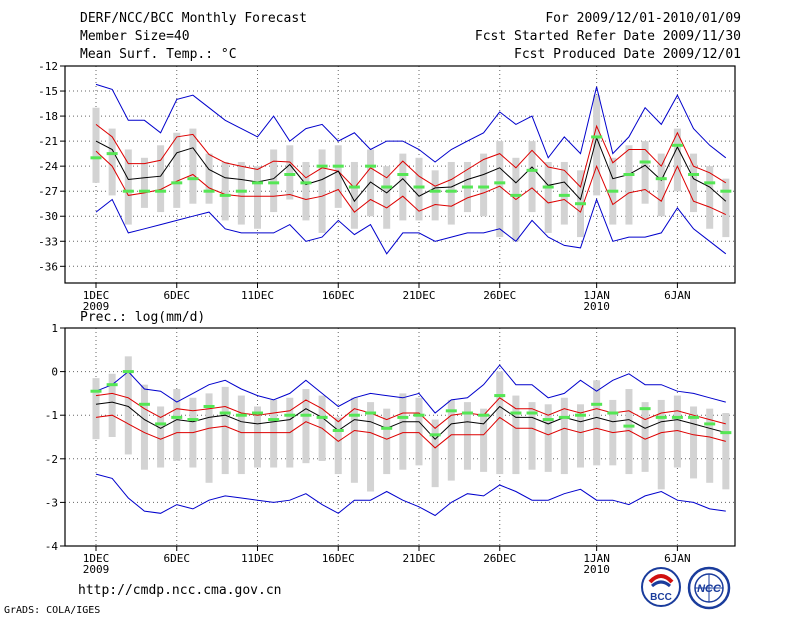 This screenshot has height=618, width=800. Describe the element at coordinates (52, 546) in the screenshot. I see `precip-y-tick-label: -4` at that location.